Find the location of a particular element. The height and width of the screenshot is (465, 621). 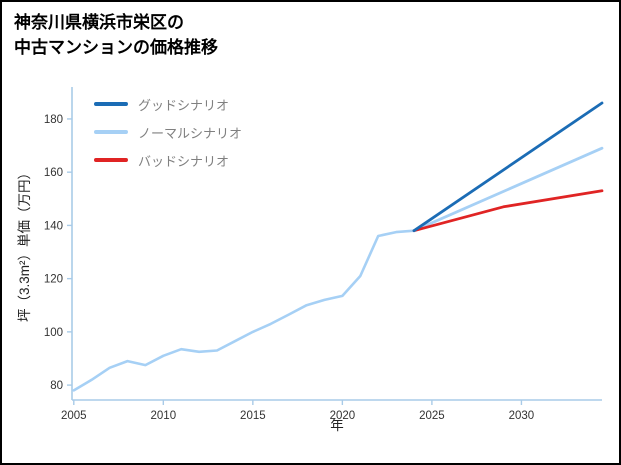

legend-swatch-bad-scenario is located at coordinates (111, 160).